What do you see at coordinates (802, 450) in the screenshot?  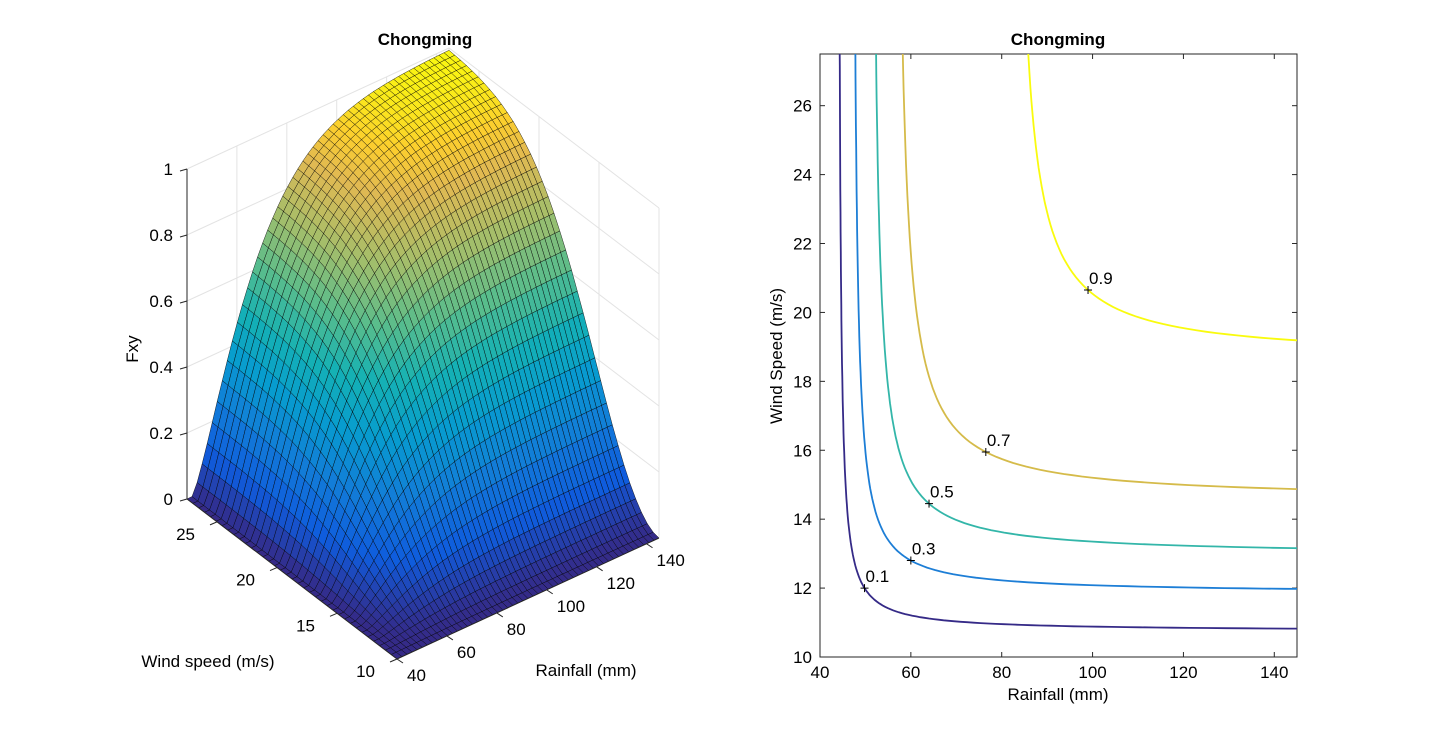 I see `contour-y-tick-label: 16` at bounding box center [802, 450].